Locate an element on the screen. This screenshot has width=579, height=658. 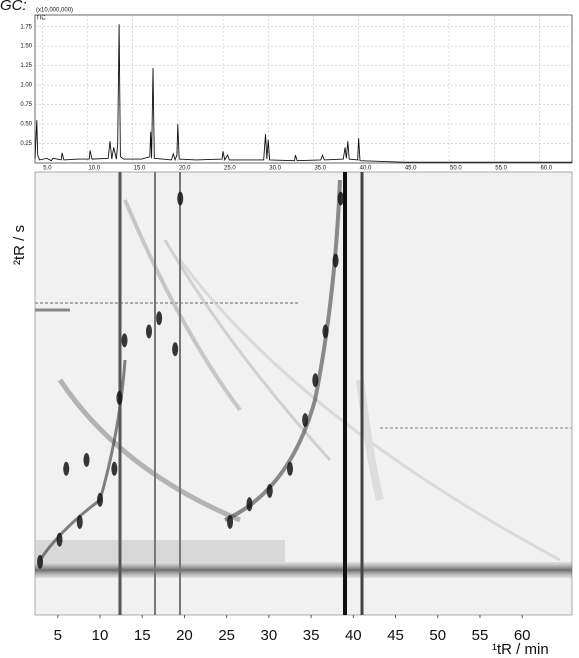
x-tick-label: 35 is located at coordinates (311, 635).